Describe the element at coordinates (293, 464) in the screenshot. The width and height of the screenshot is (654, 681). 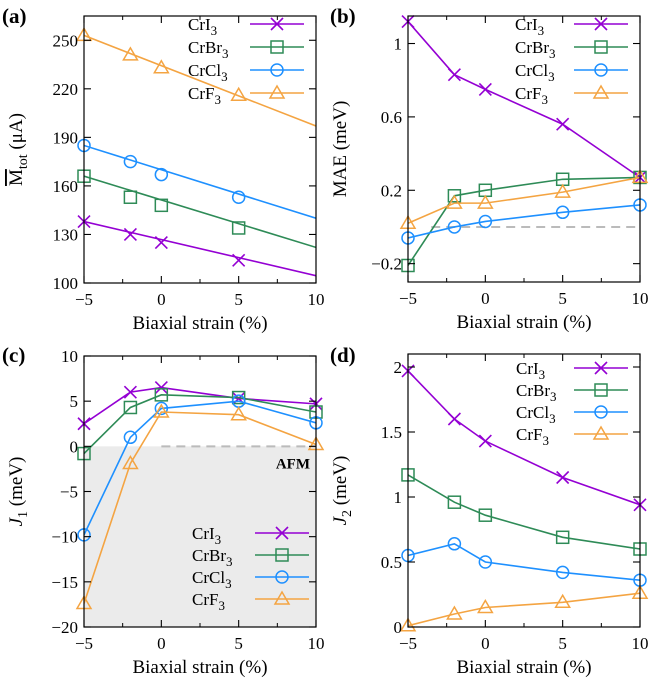
I see `afm-annotation: AFM` at that location.